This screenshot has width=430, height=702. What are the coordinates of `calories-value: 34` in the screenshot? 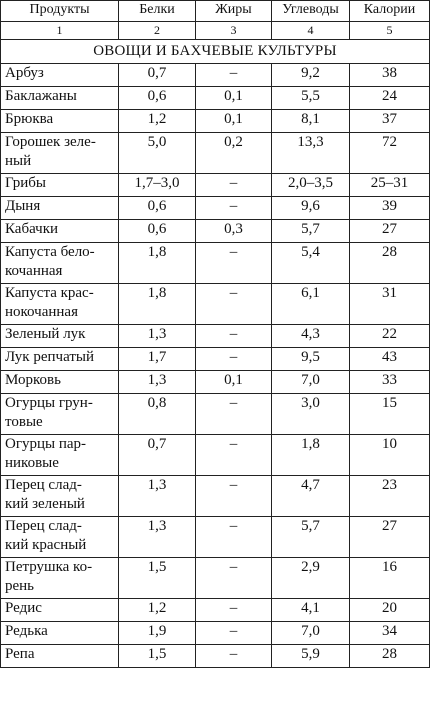 It's located at (389, 633).